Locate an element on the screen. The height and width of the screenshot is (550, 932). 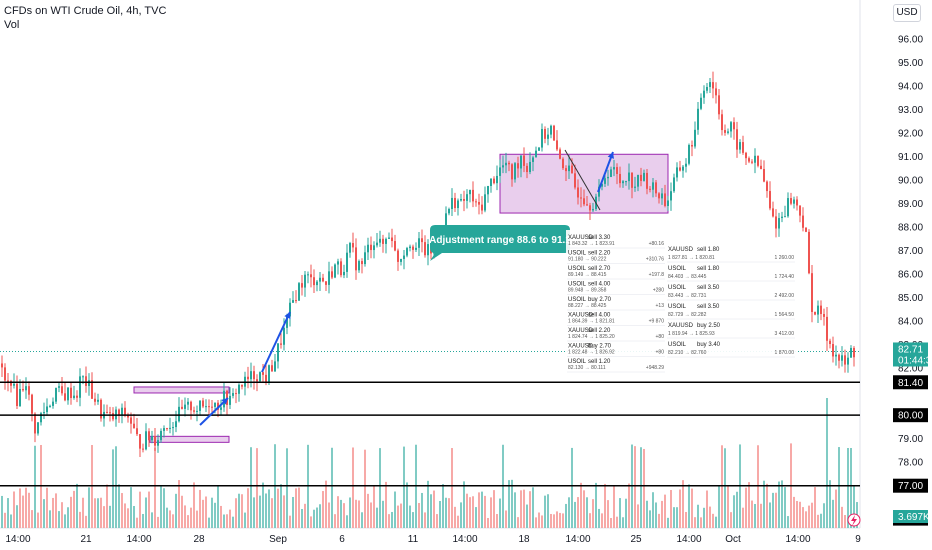
chart-title: CFDs on WTI Crude Oil, 4h, TVC is located at coordinates (85, 11).